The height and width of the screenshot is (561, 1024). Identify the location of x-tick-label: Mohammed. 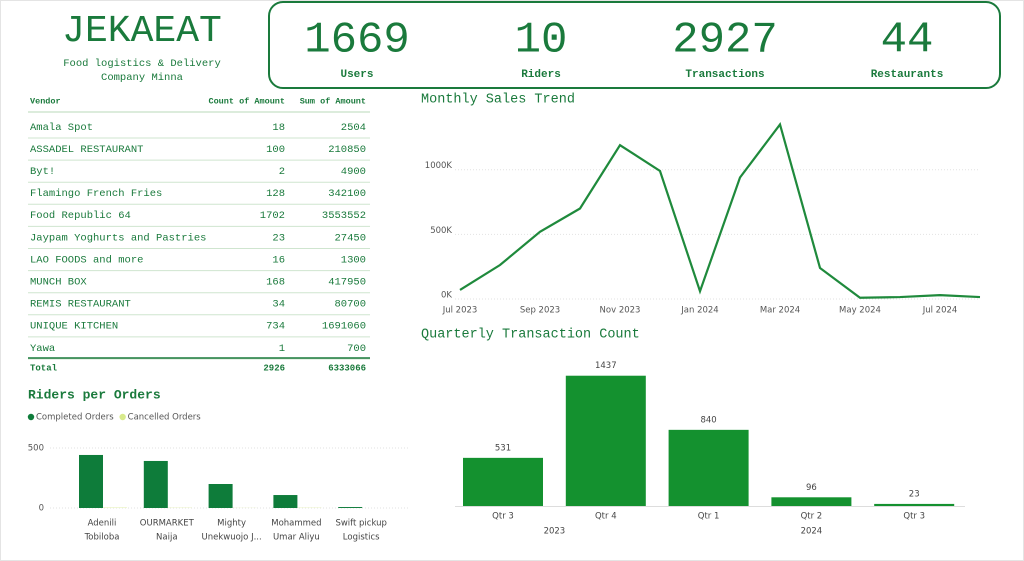
(296, 524).